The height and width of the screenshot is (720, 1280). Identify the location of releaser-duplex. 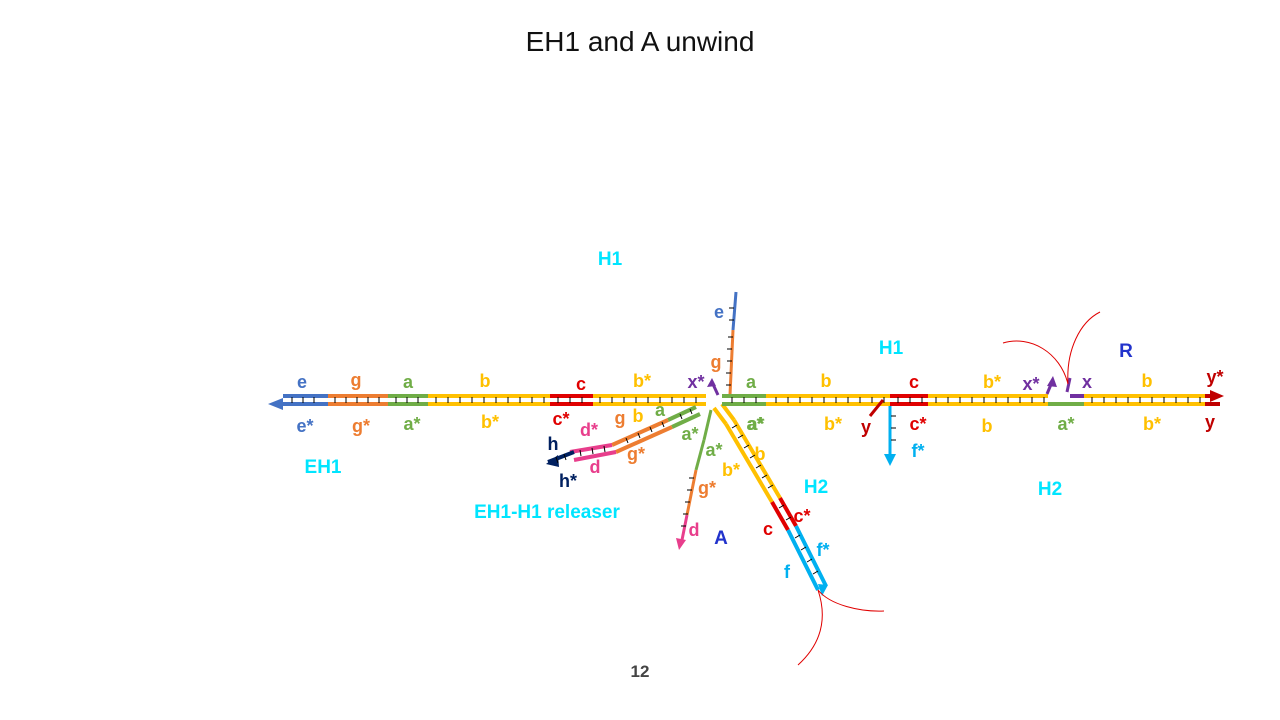
(623, 436).